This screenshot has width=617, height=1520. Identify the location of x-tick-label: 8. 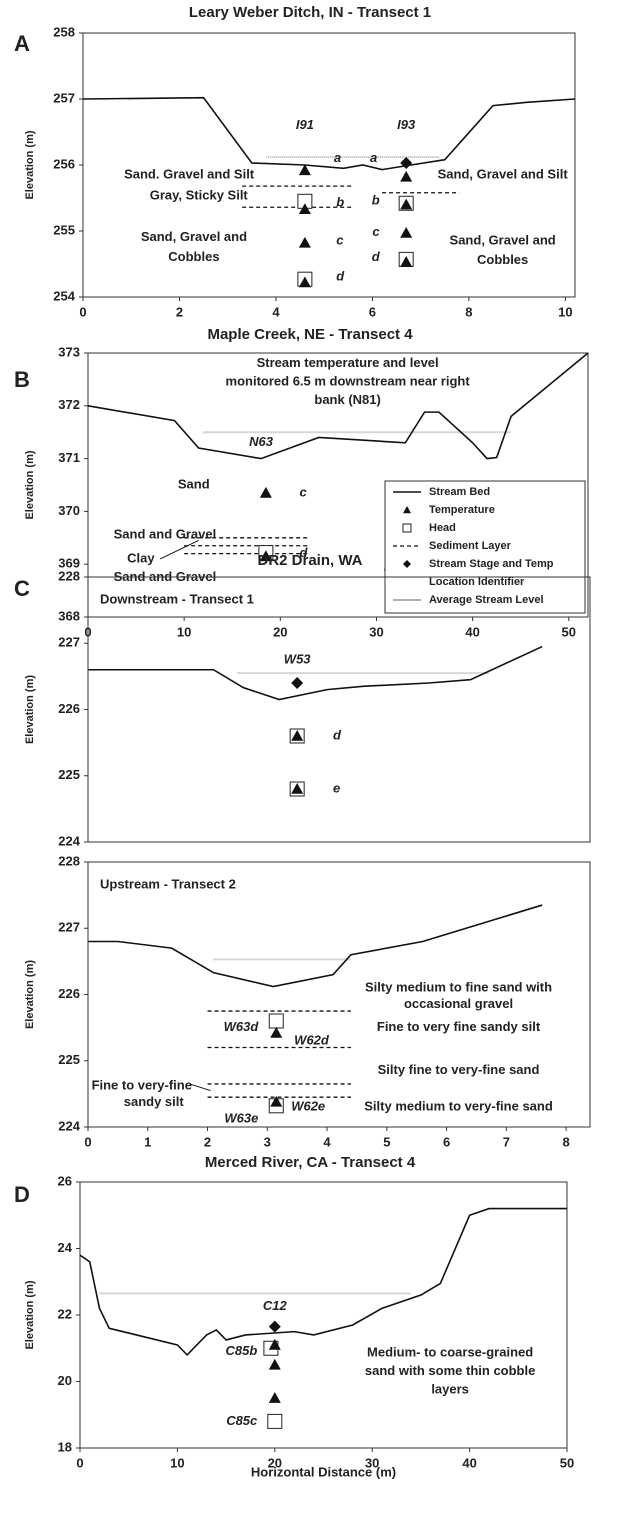
(468, 311).